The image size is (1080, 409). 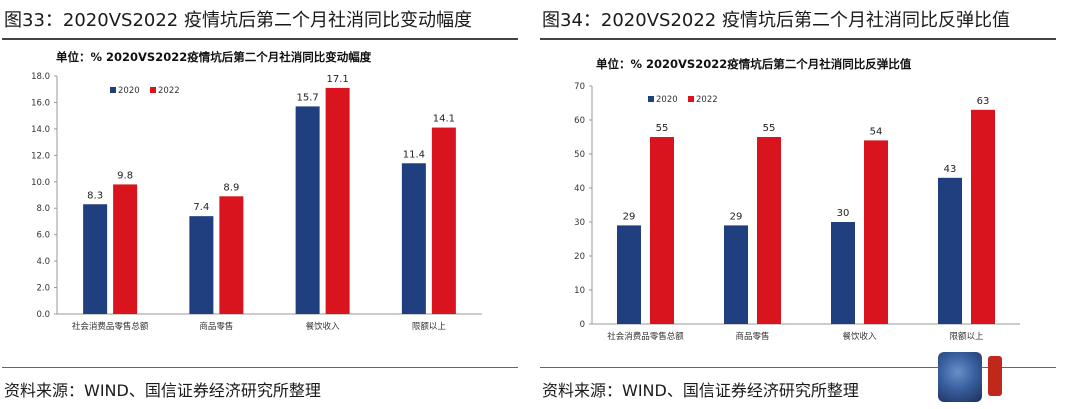 What do you see at coordinates (231, 187) in the screenshot?
I see `data-label: 8.9` at bounding box center [231, 187].